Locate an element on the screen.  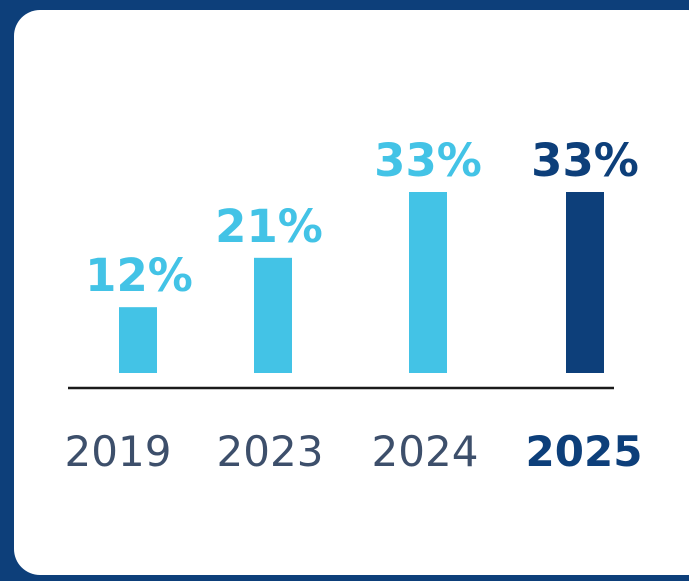
category-label-2025: 2025 is located at coordinates (584, 451).